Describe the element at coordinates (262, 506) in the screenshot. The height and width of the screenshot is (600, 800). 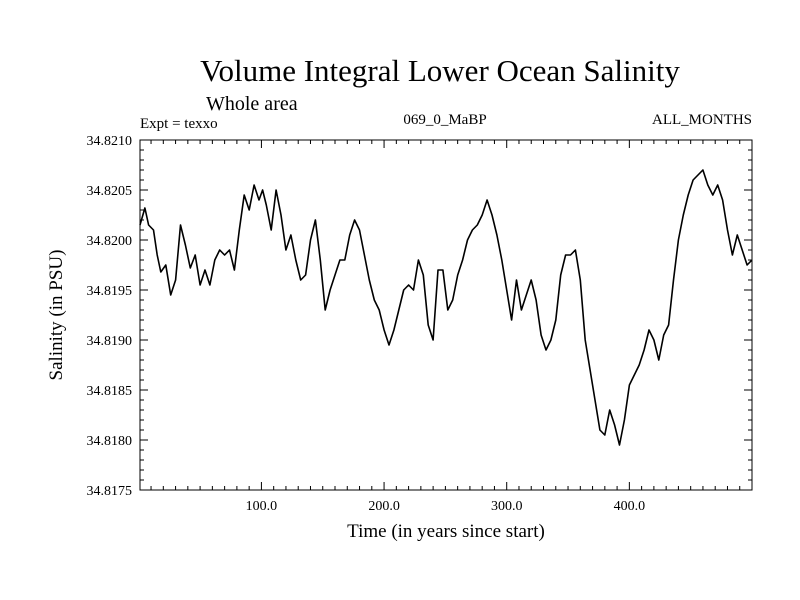
I see `x-tick-label: 100.0` at that location.